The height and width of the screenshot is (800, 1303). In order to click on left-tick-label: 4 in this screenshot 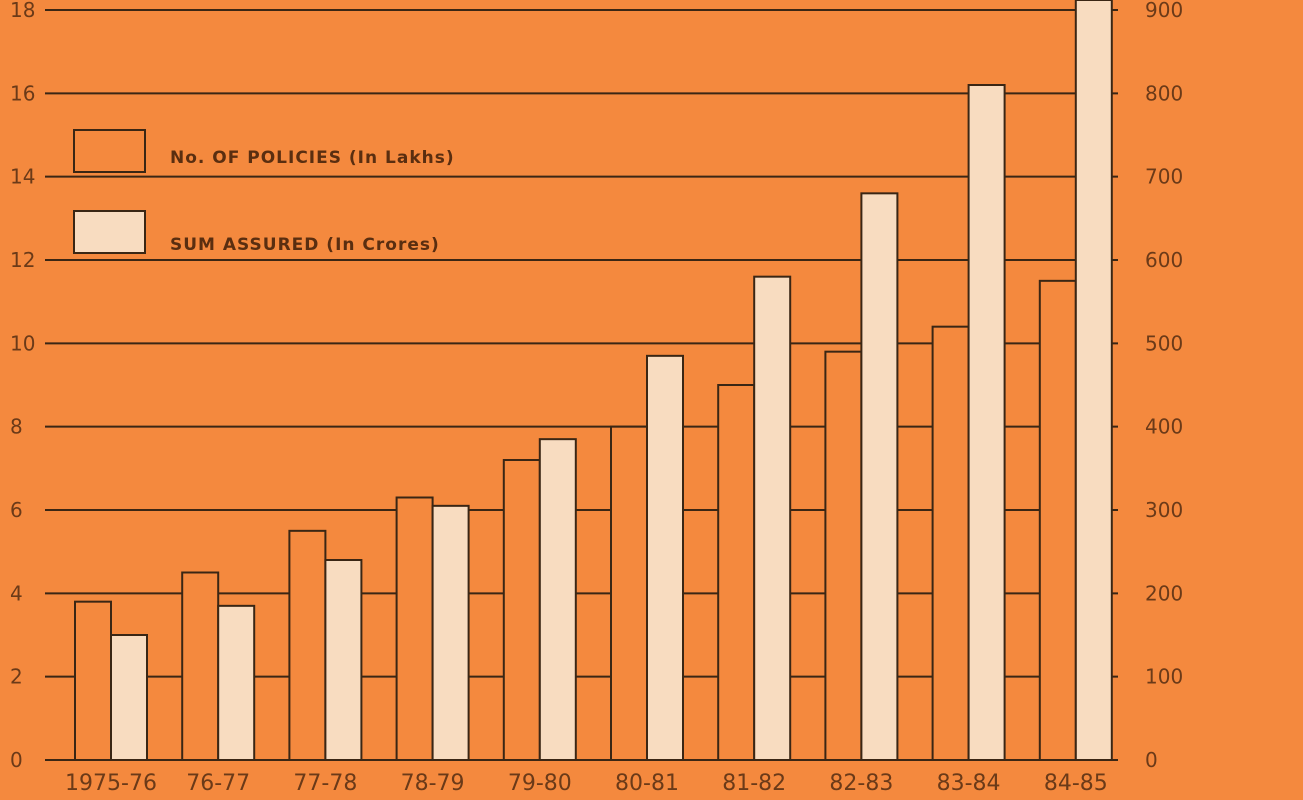, I will do `click(16, 593)`.